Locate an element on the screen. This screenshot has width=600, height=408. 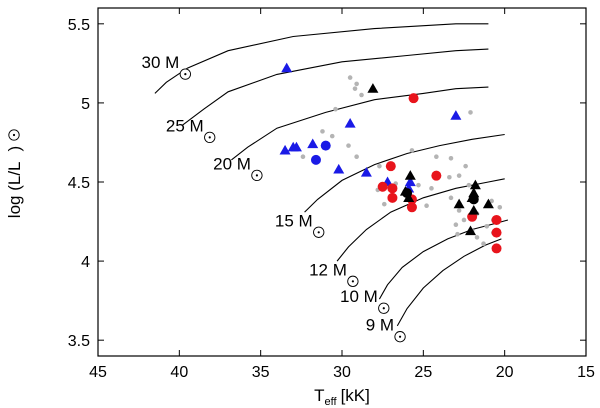
x-axis-title: Teff [kK] is located at coordinates (342, 397).